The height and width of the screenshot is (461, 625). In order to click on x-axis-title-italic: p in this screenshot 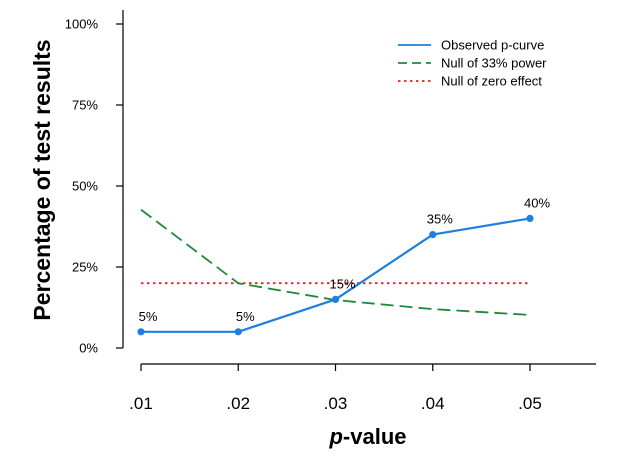, I will do `click(335, 436)`.